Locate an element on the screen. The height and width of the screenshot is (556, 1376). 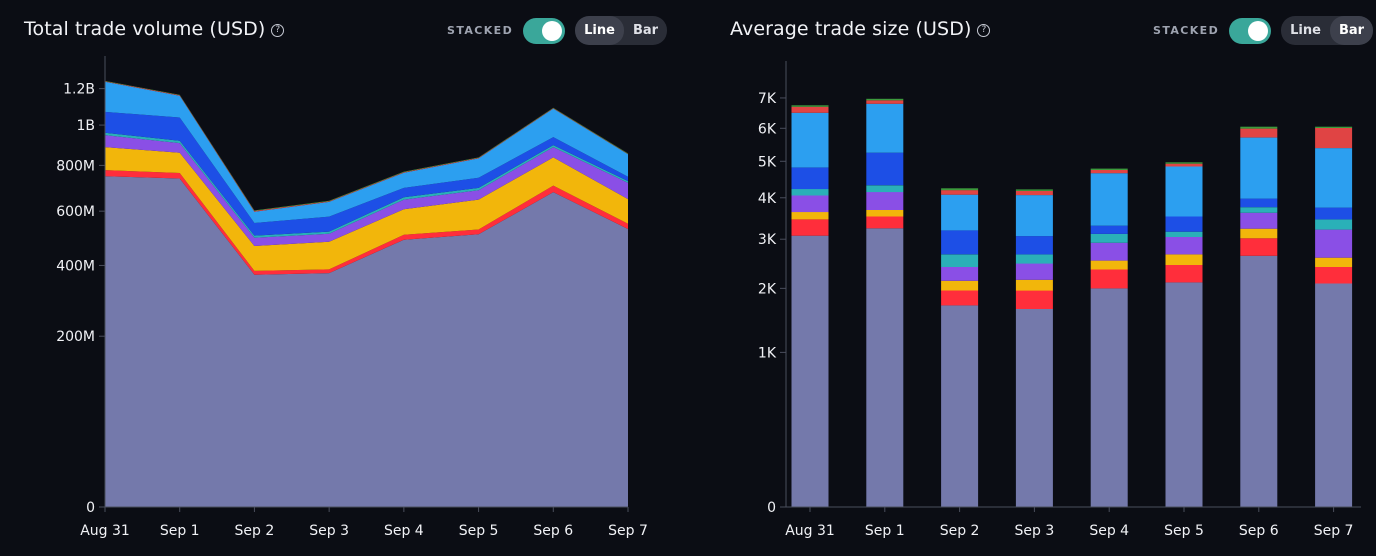
y-tick-label: 6K is located at coordinates (767, 129).